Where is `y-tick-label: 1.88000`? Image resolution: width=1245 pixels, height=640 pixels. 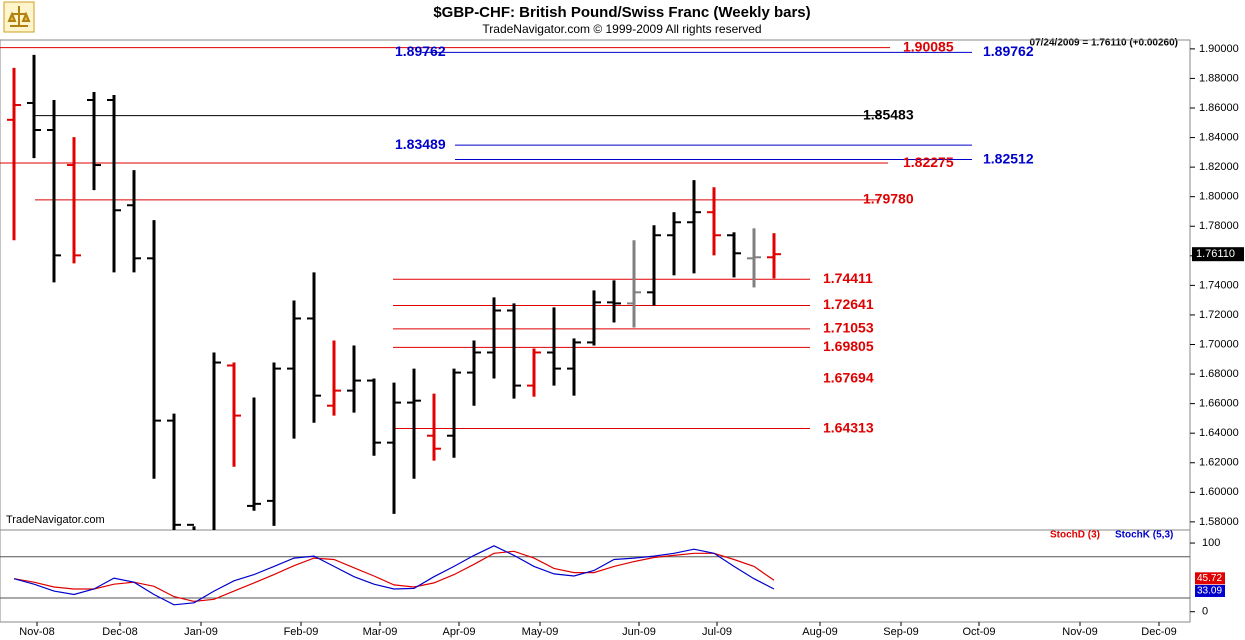
y-tick-label: 1.88000 is located at coordinates (1219, 78).